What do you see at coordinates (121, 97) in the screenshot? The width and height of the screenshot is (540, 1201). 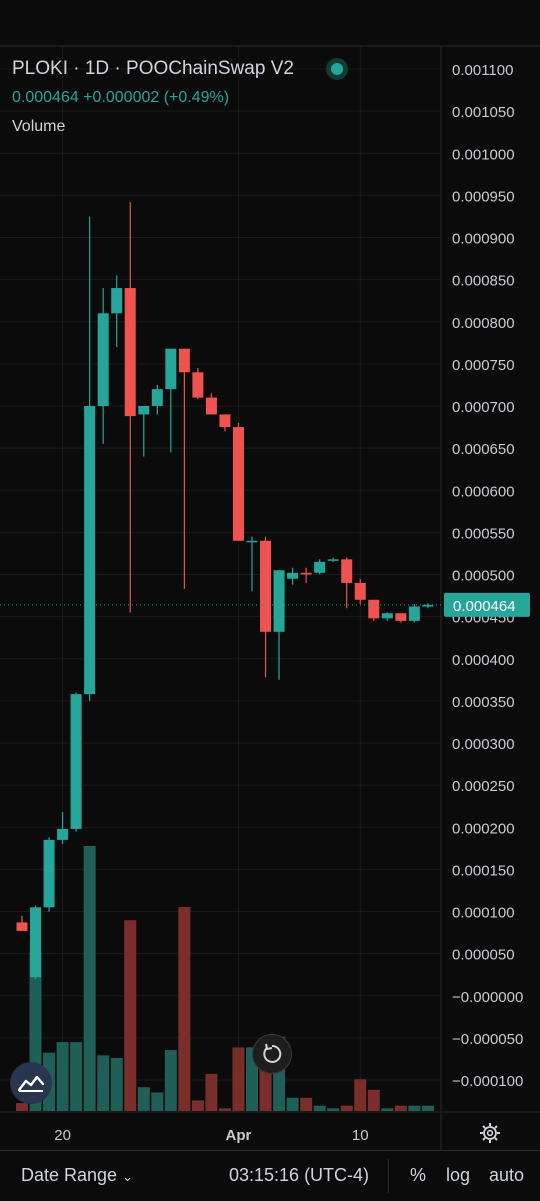 I see `price-change: 0.000464 +0.000002 (+0.49%)` at bounding box center [121, 97].